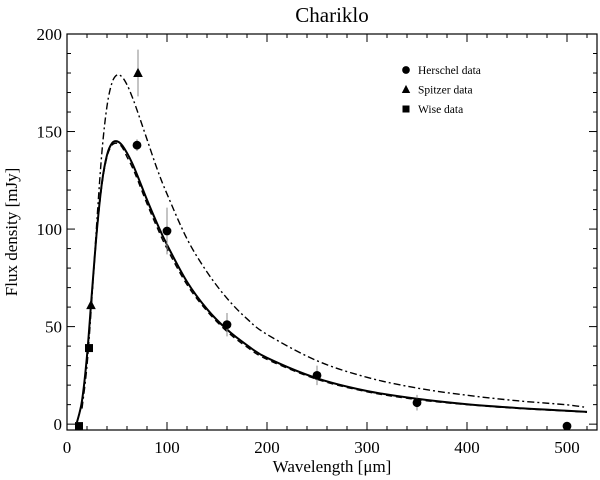 The height and width of the screenshot is (480, 600). I want to click on y-tick-label: 100, so click(50, 229).